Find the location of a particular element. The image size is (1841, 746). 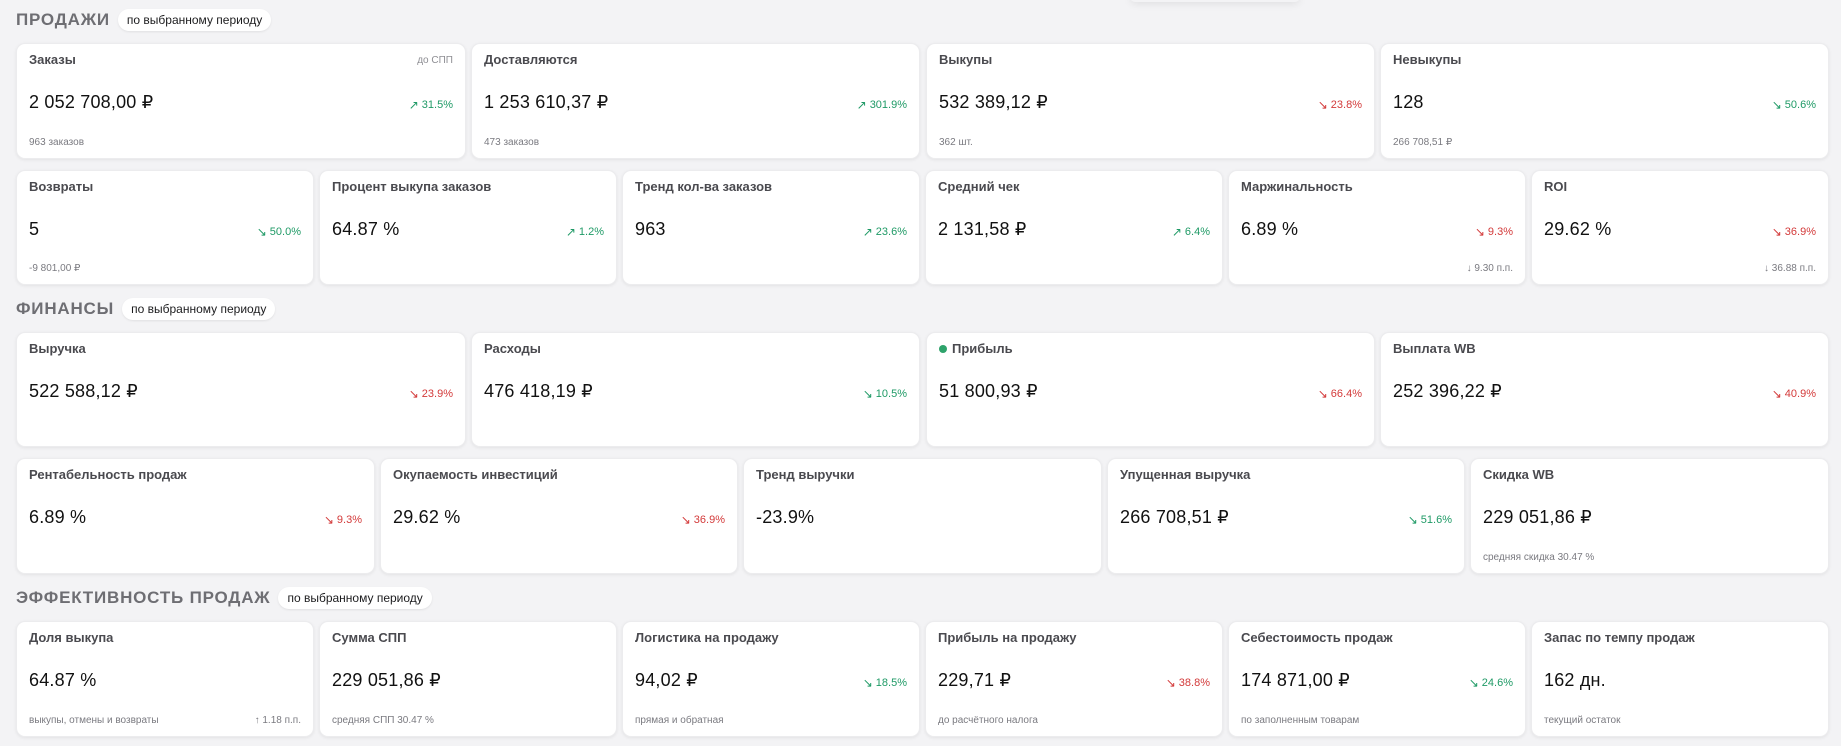

card-delta: ↘ 24.6% is located at coordinates (1490, 683).